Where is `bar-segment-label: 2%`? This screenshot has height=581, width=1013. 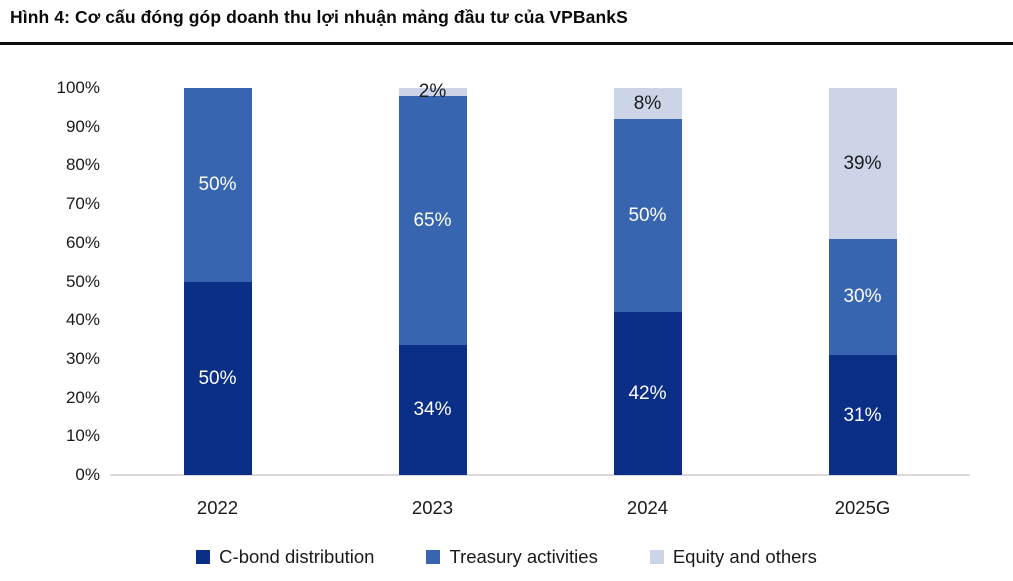
bar-segment-label: 2% is located at coordinates (432, 92).